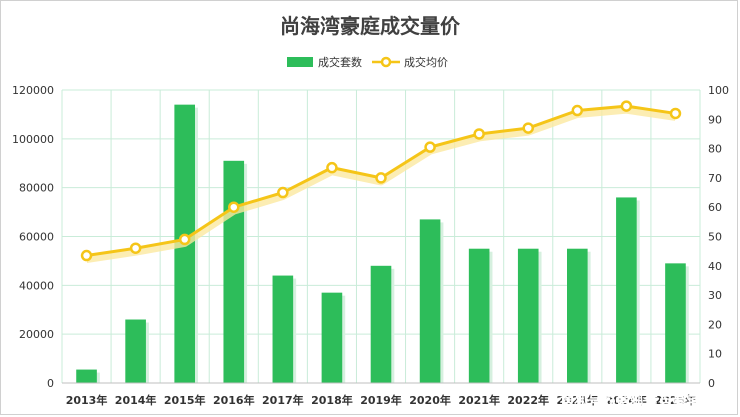 The width and height of the screenshot is (740, 417). What do you see at coordinates (715, 237) in the screenshot?
I see `y-right-tick-label: 50` at bounding box center [715, 237].